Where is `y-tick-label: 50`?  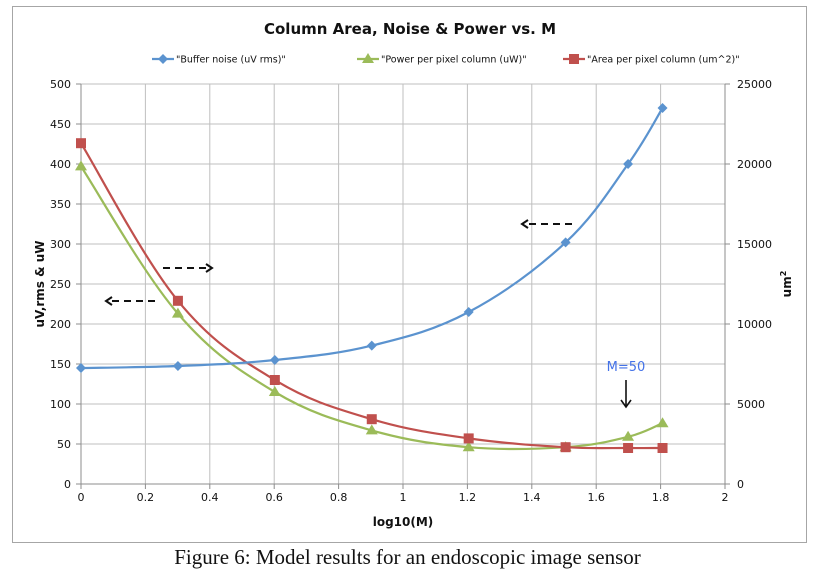 y-tick-label: 50 is located at coordinates (64, 444).